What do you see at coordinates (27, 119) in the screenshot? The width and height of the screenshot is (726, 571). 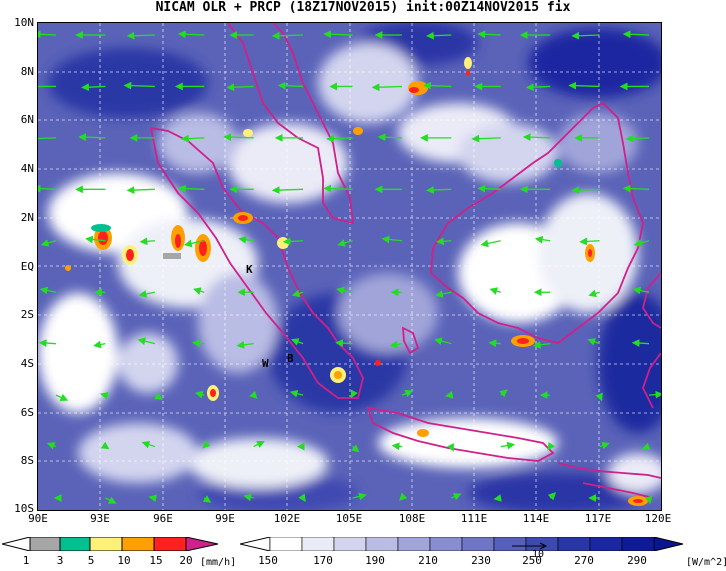 I see `lat-label-6n: 6N` at bounding box center [27, 119].